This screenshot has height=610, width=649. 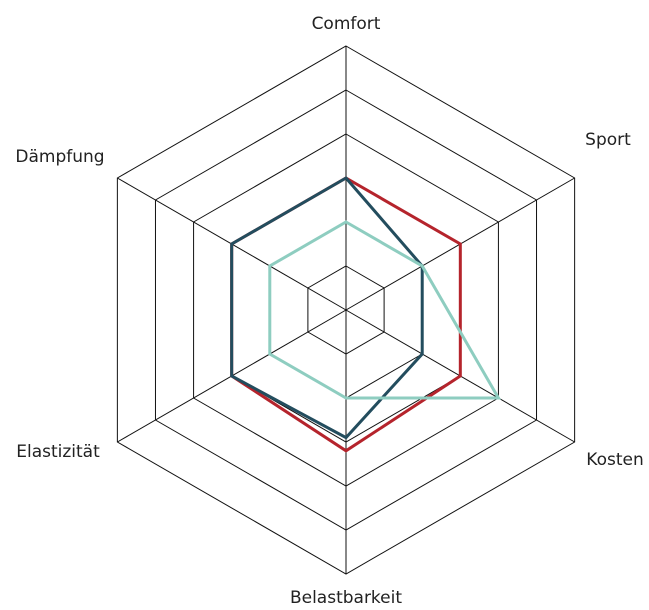 What do you see at coordinates (385, 310) in the screenshot?
I see `series-line` at bounding box center [385, 310].